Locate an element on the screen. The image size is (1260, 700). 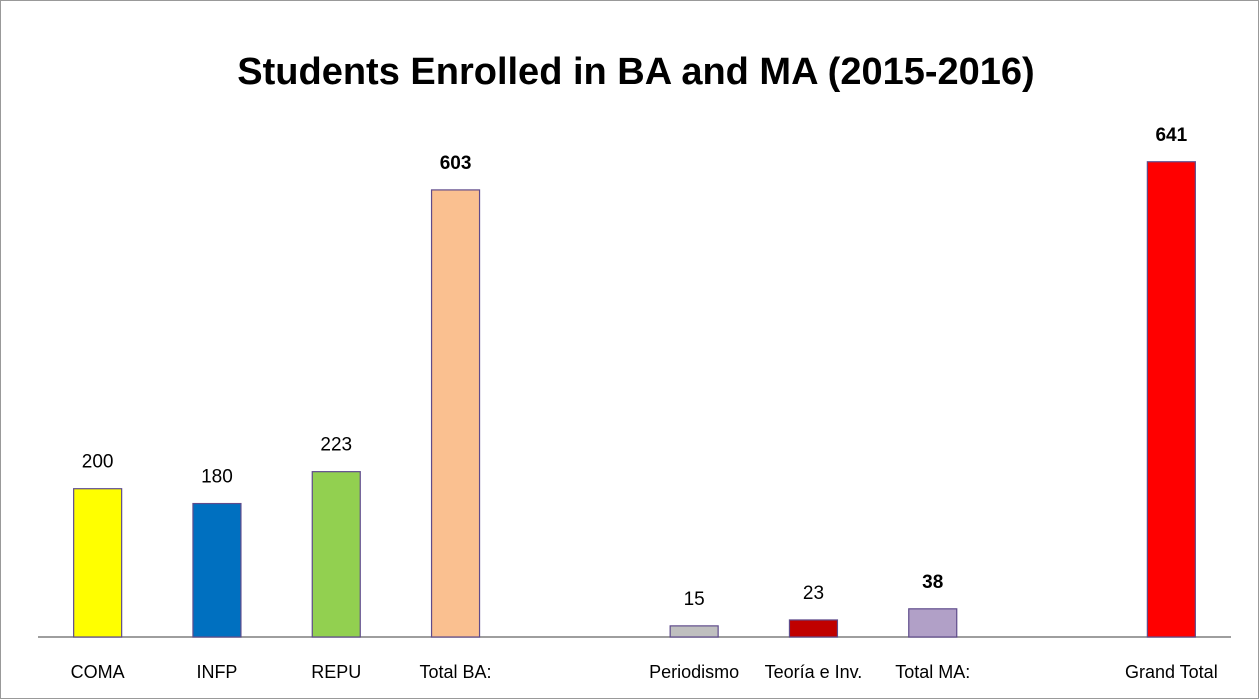
x-tick-label: REPU is located at coordinates (336, 672).